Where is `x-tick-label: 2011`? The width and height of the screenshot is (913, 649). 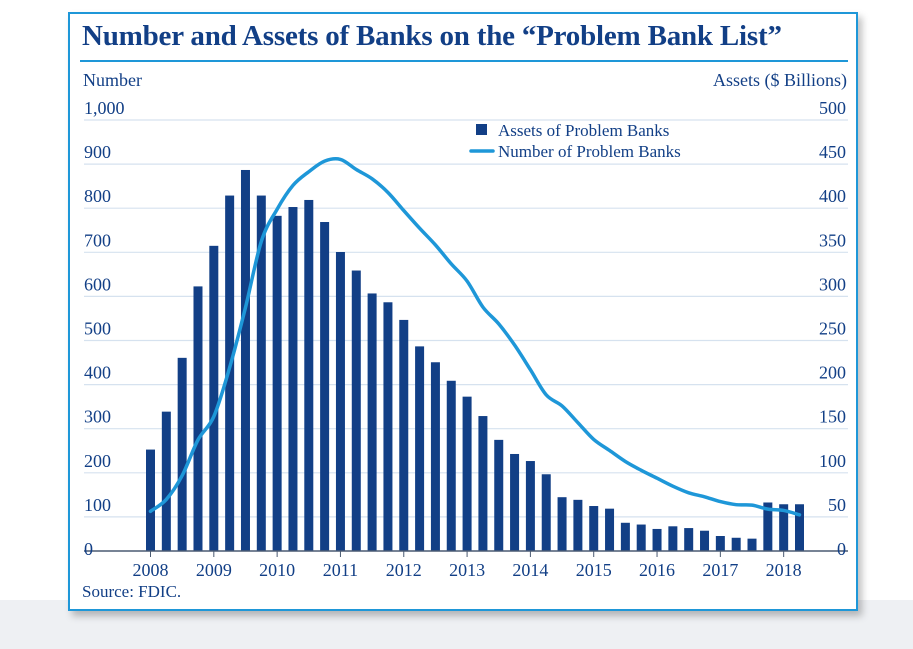
x-tick-label: 2011 is located at coordinates (340, 570).